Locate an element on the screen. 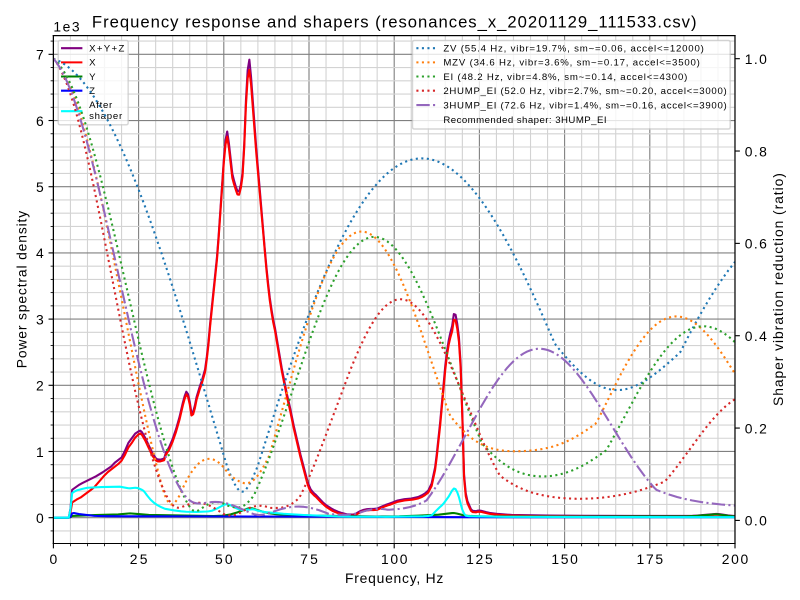 This screenshot has width=800, height=600. svg-text: 4 is located at coordinates (40, 253).